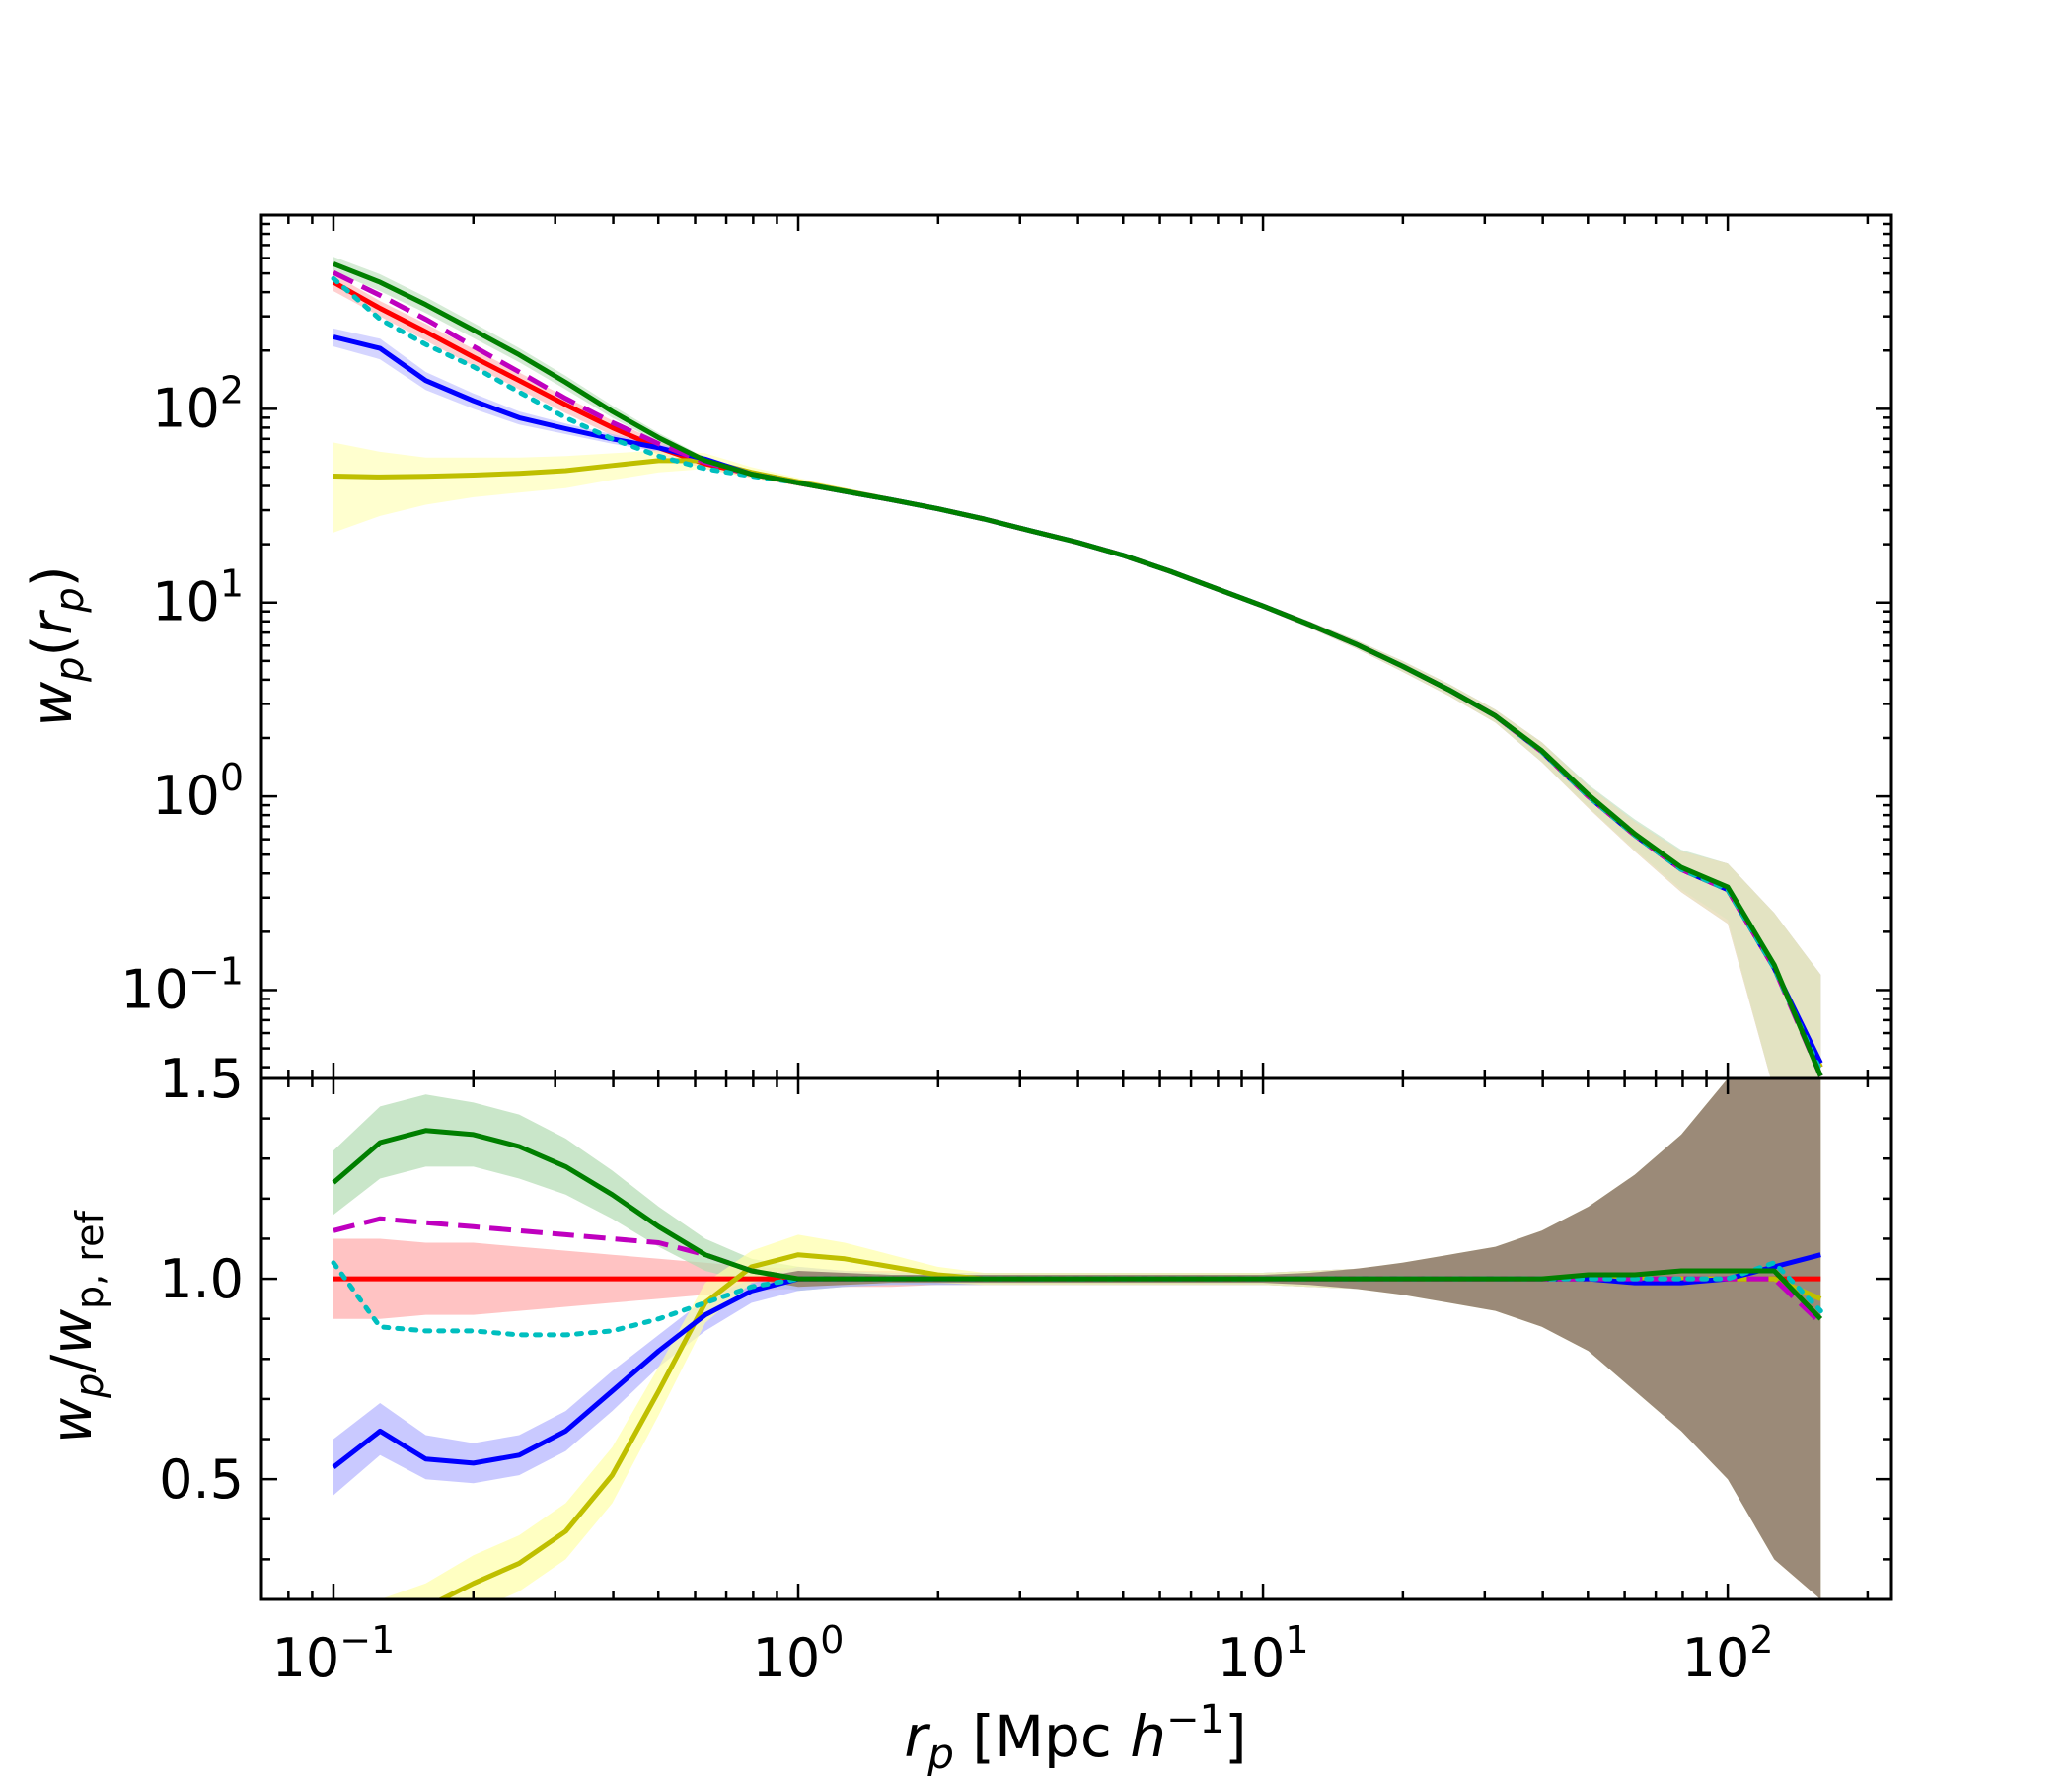 The image size is (2072, 1776). Describe the element at coordinates (198, 792) in the screenshot. I see `top-y-tick-label: 10⁰` at that location.